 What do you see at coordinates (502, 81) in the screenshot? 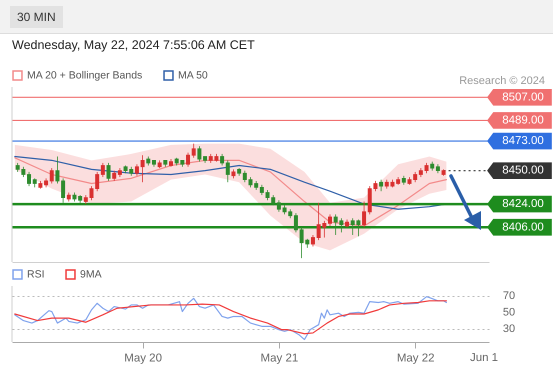
I see `text: Research © 2024` at bounding box center [502, 81].